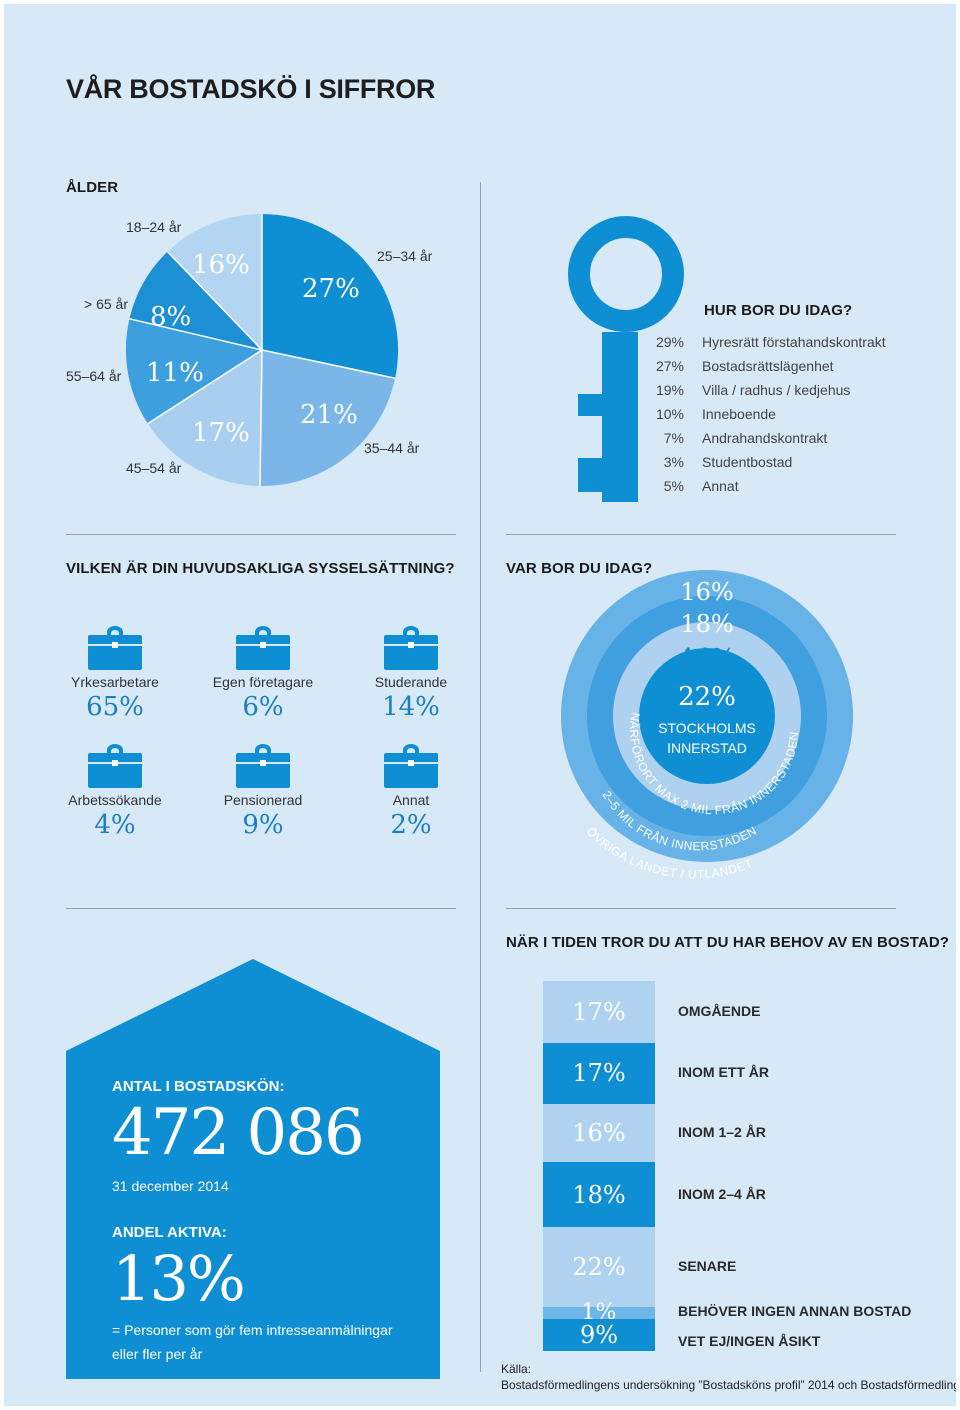 The width and height of the screenshot is (960, 1410). Describe the element at coordinates (722, 1132) in the screenshot. I see `need-label: INOM 1–2 ÅR` at that location.